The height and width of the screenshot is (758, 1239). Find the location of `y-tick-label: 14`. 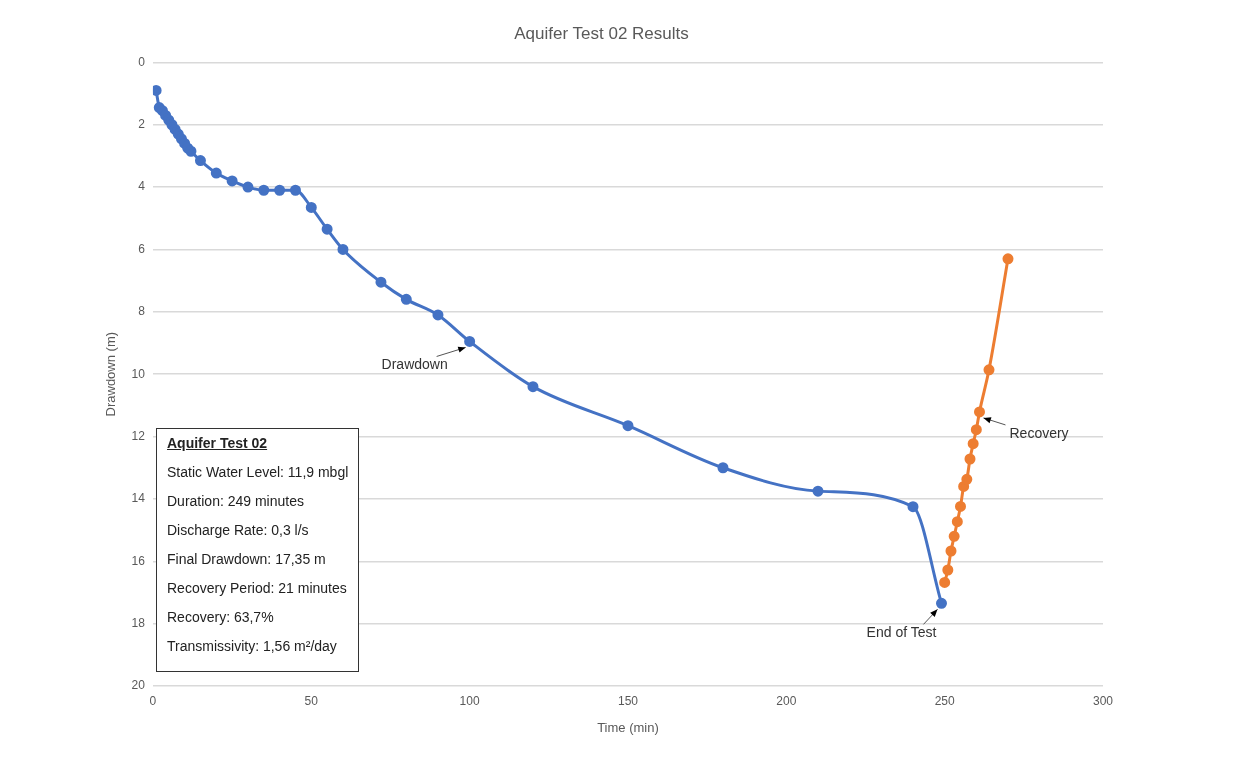

y-tick-label: 14 is located at coordinates (138, 498).